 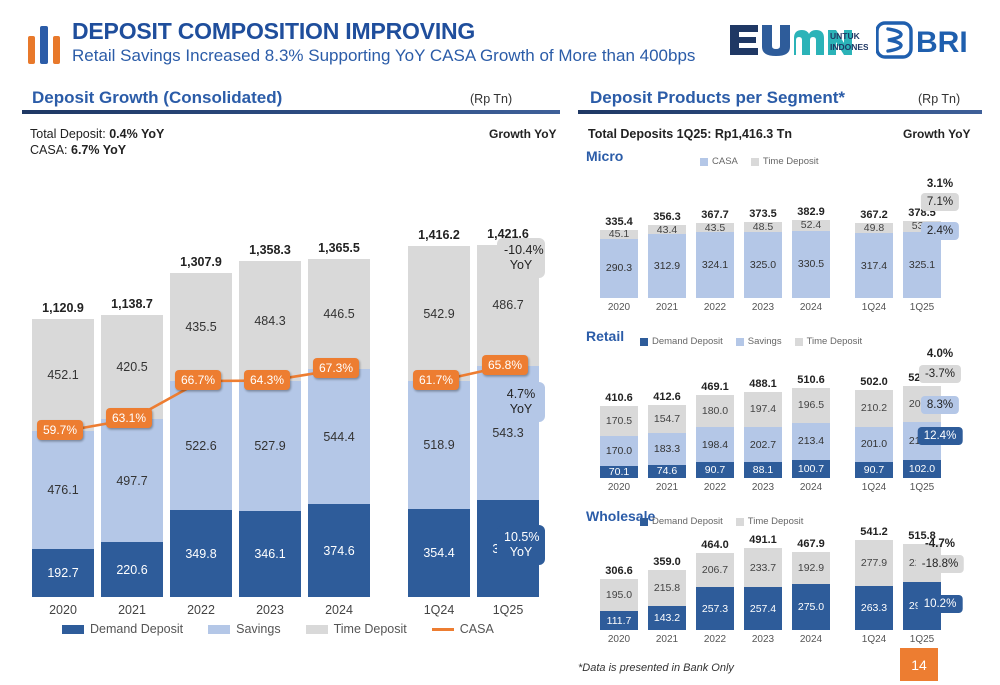 What do you see at coordinates (874, 381) in the screenshot?
I see `segment-total-label: 502.0` at bounding box center [874, 381].